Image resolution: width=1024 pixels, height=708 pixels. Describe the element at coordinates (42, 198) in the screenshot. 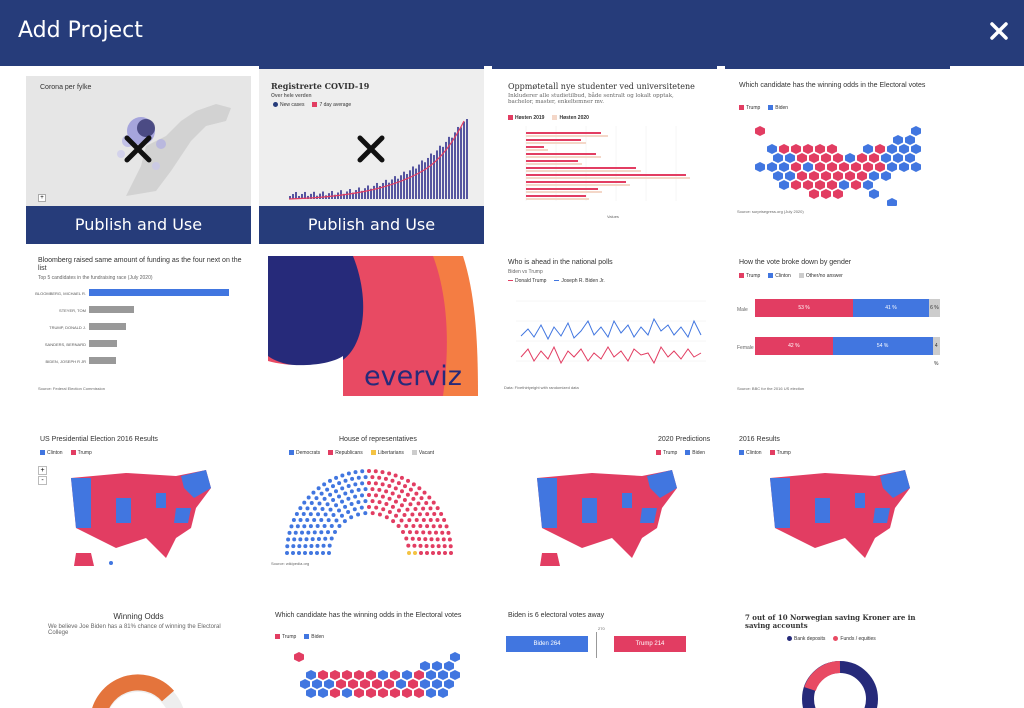

I see `zoom-control: +` at that location.